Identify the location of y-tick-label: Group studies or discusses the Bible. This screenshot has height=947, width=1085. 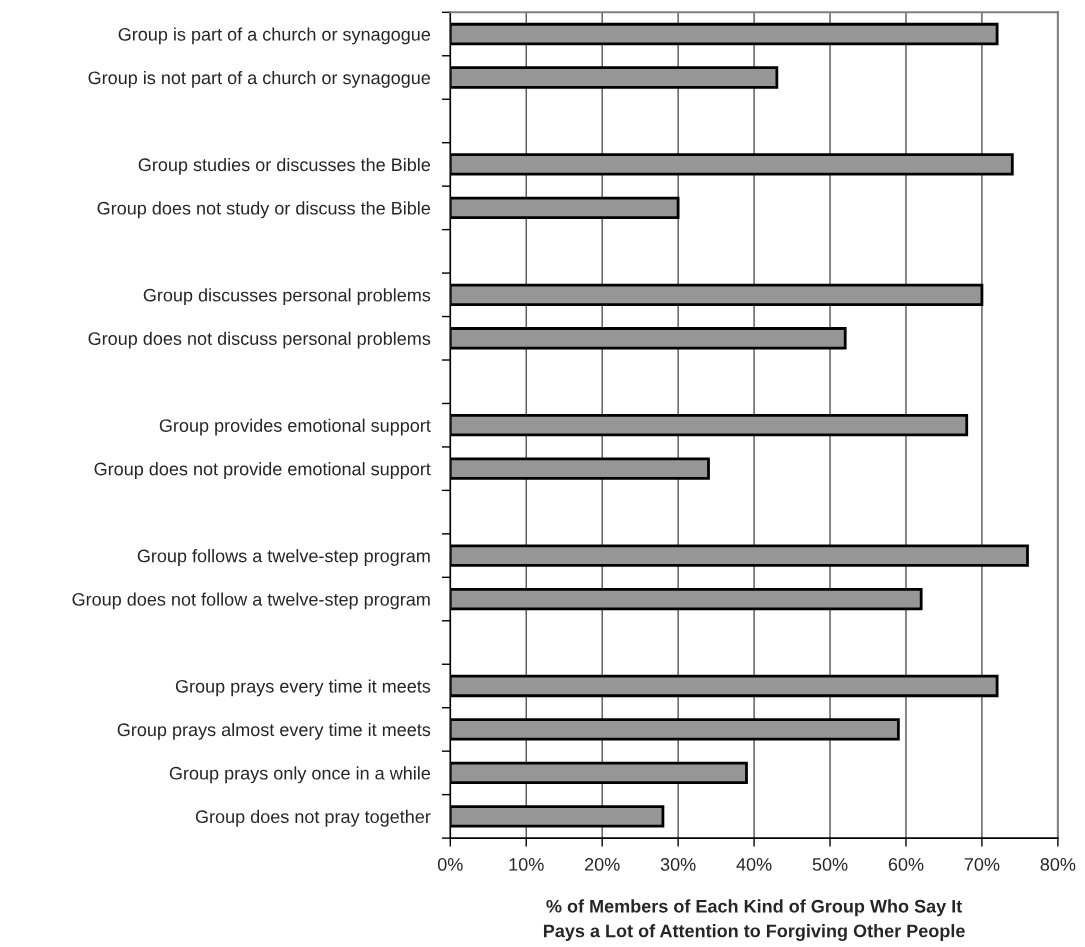
(284, 166).